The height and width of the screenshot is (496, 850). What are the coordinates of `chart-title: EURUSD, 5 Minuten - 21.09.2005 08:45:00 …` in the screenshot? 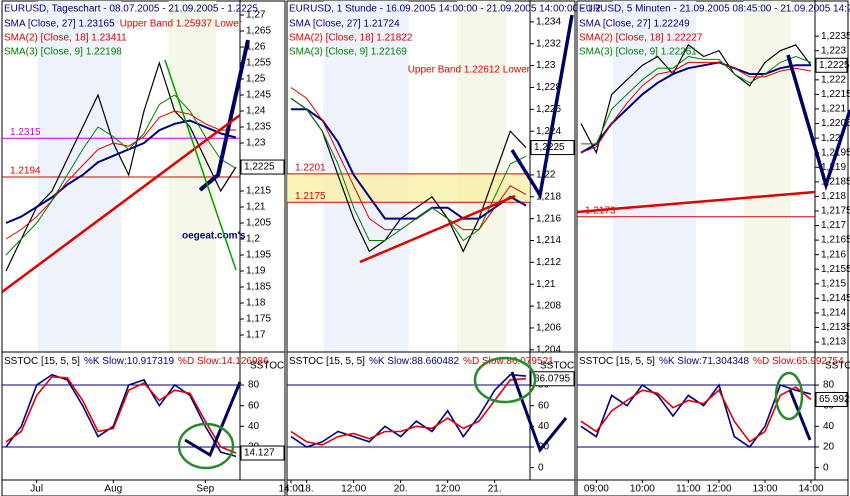 It's located at (714, 9).